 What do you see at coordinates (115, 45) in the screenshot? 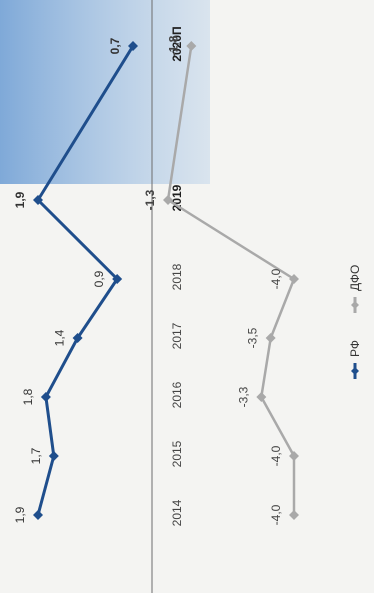
I see `data-label-rf: 0,7` at bounding box center [115, 45].